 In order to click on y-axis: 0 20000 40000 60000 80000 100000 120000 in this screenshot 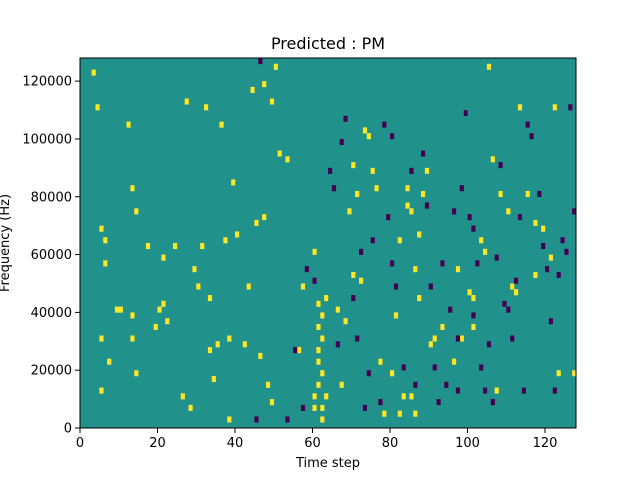, I will do `click(51, 256)`.